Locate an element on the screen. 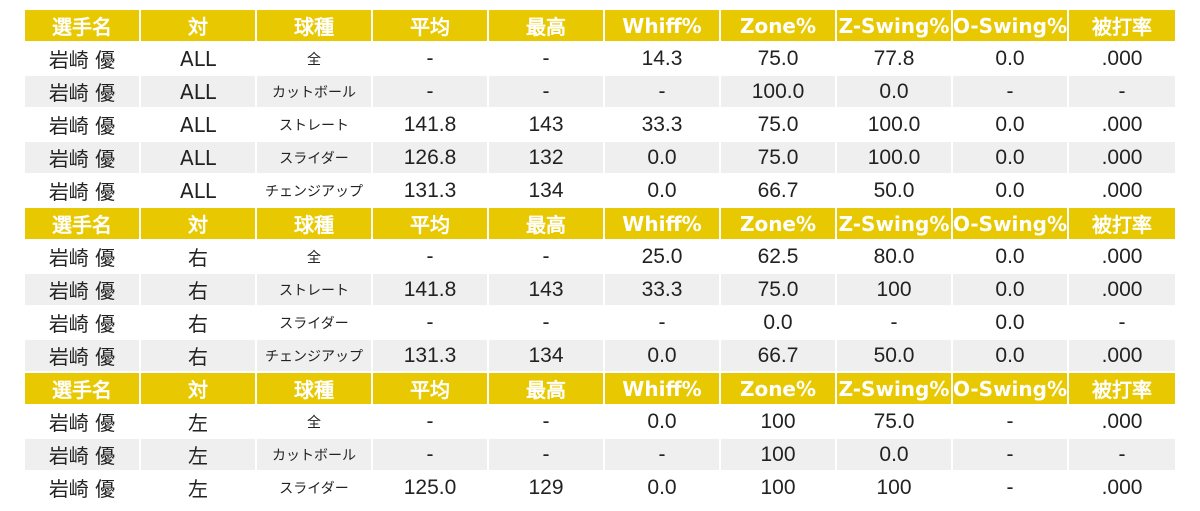 The width and height of the screenshot is (1200, 511). table-row: 岩崎 優 ALL カットボール - - -100.0 0.0- - is located at coordinates (600, 91).